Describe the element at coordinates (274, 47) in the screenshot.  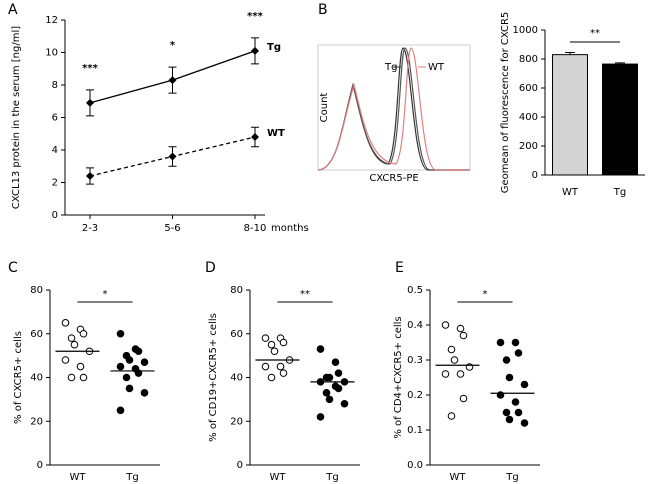
I see `series-label: Tg` at that location.